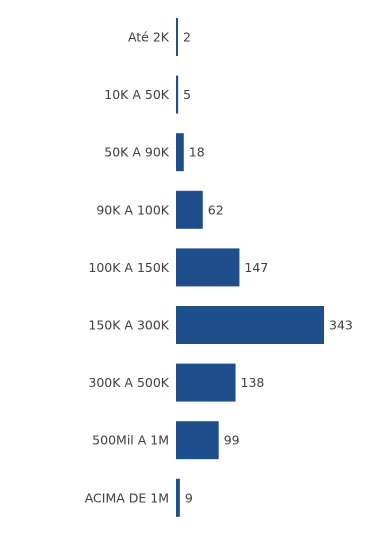 Image resolution: width=373 pixels, height=539 pixels. What do you see at coordinates (187, 37) in the screenshot?
I see `value-label: 2` at bounding box center [187, 37].